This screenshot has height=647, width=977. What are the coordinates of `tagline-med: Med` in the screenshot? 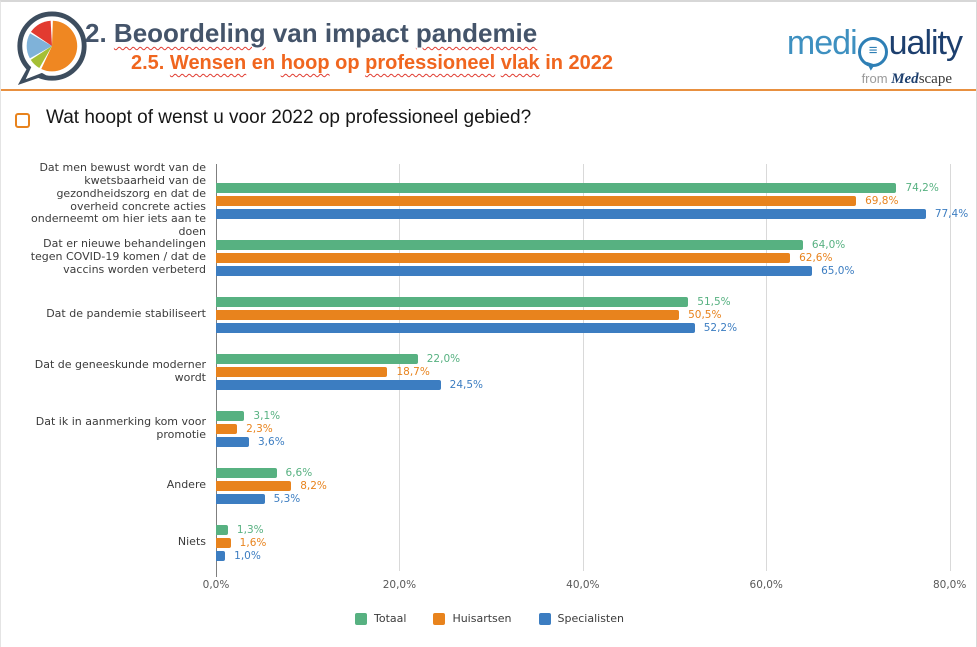 It's located at (905, 78).